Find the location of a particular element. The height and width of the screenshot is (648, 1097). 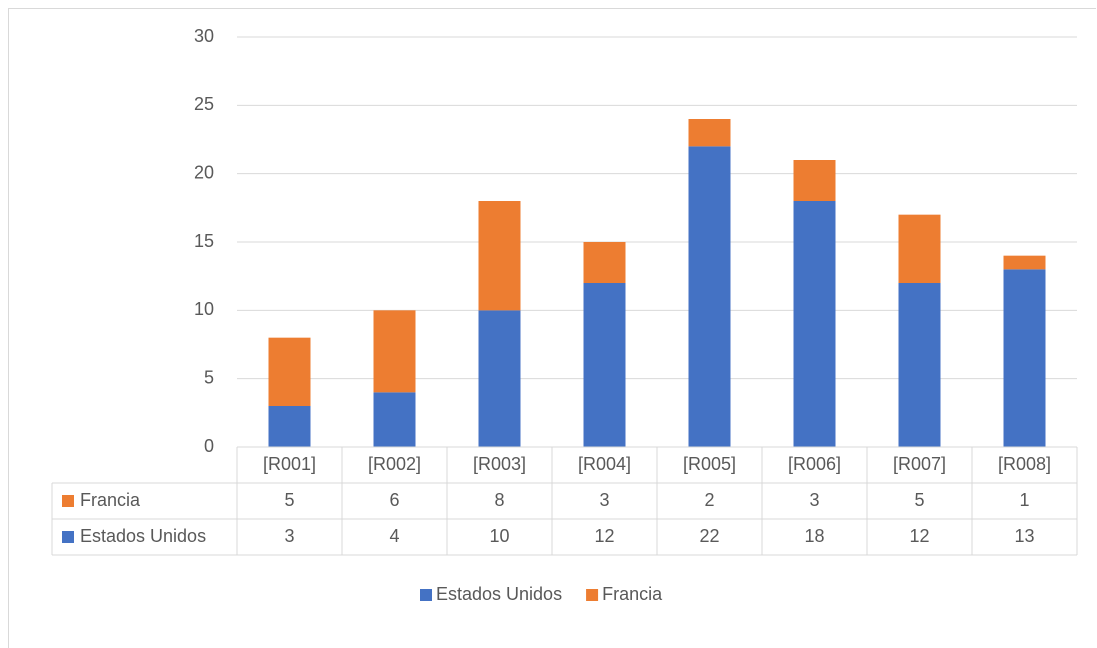

table-value: 10 is located at coordinates (499, 536).